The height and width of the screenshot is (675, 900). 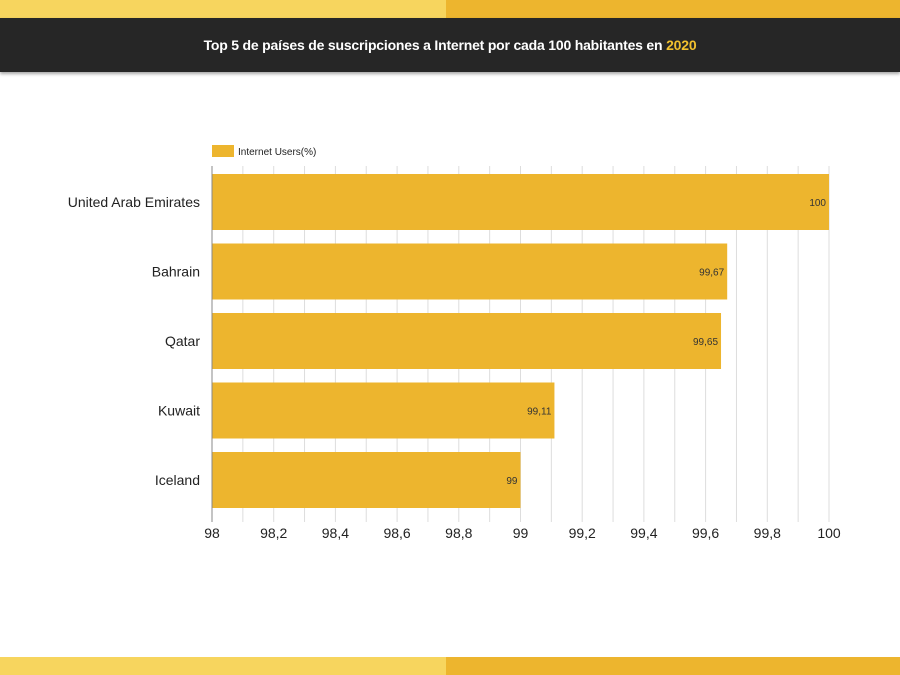 I want to click on x-tick-label: 99,4, so click(x=643, y=533).